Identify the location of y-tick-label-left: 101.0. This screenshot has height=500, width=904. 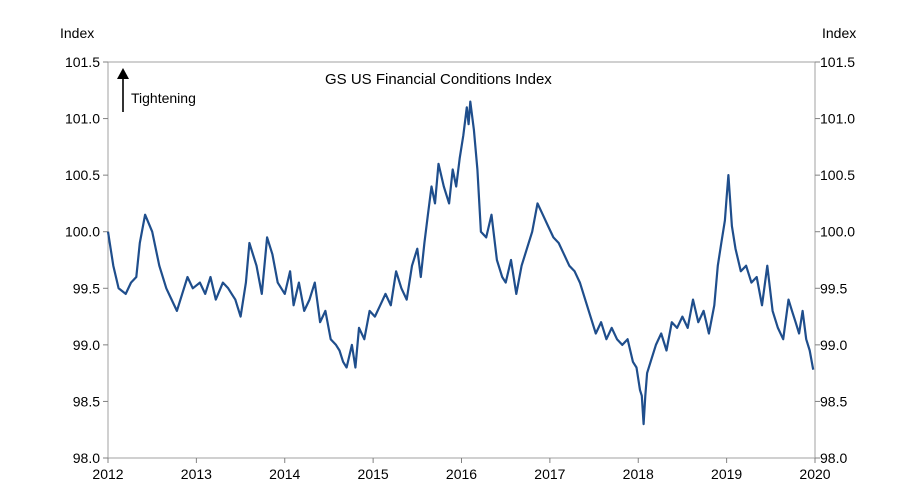
(82, 119).